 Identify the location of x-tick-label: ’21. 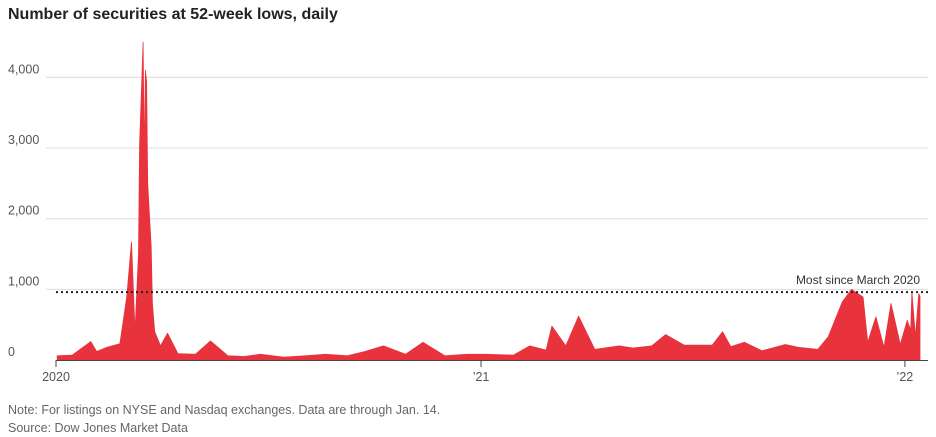
(481, 377).